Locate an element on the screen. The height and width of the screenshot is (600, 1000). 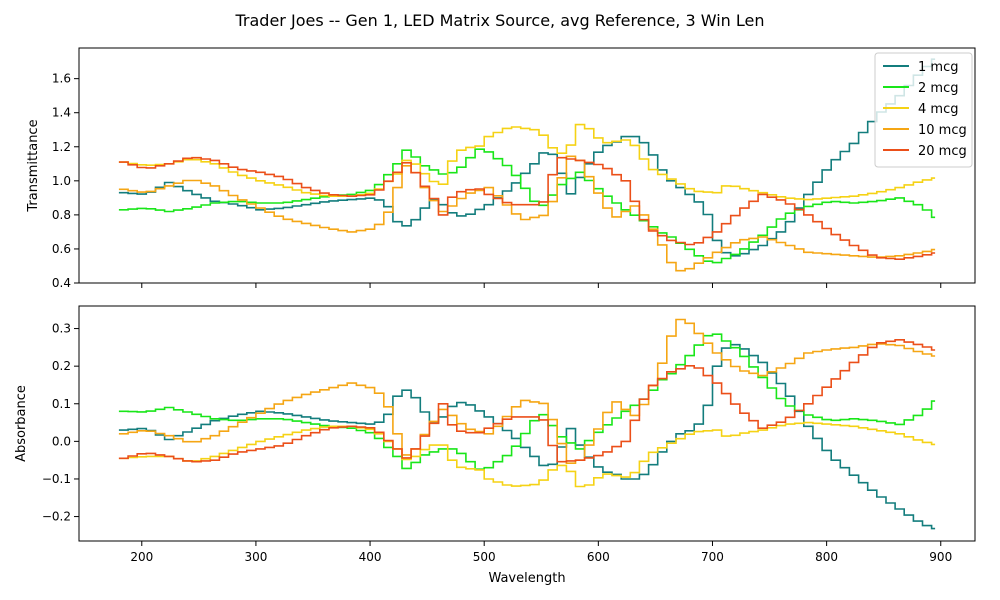
x-tick-label-1: 300 is located at coordinates (255, 557).